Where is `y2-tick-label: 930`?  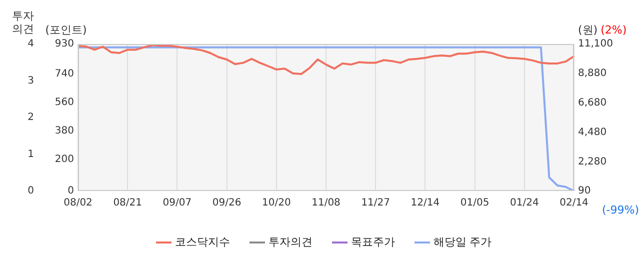
y2-tick-label: 930 is located at coordinates (64, 44).